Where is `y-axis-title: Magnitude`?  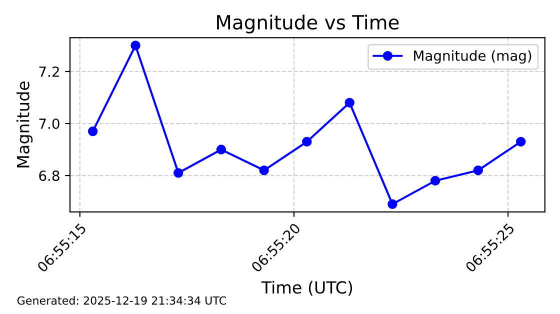 y-axis-title: Magnitude is located at coordinates (24, 125).